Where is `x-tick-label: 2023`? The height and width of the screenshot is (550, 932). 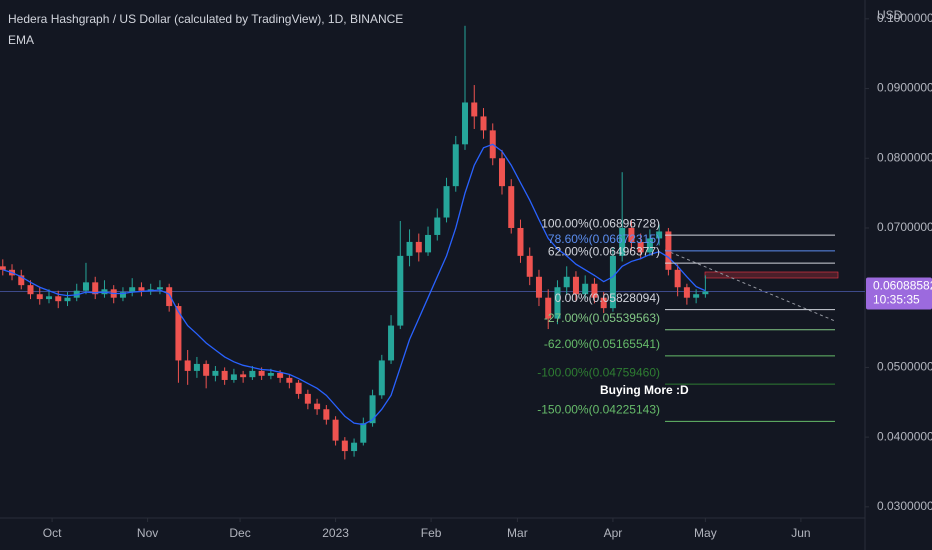 x-tick-label: 2023 is located at coordinates (335, 533).